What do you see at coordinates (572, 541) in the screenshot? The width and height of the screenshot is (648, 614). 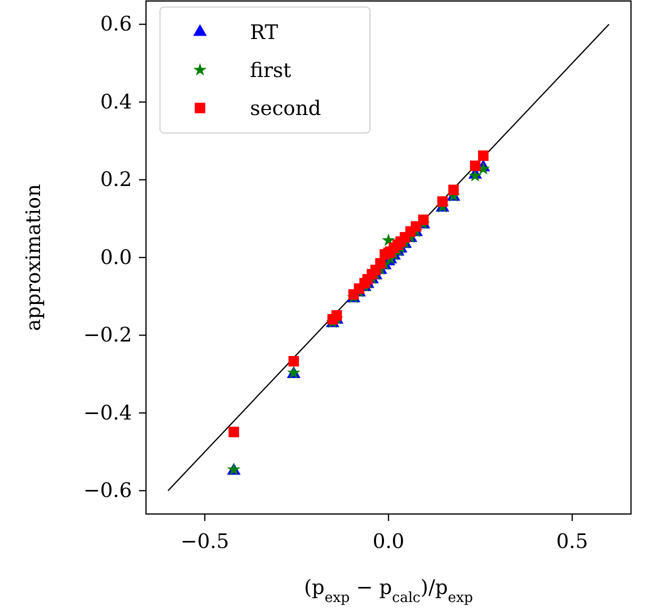 I see `x-tick-label: 0.5` at bounding box center [572, 541].